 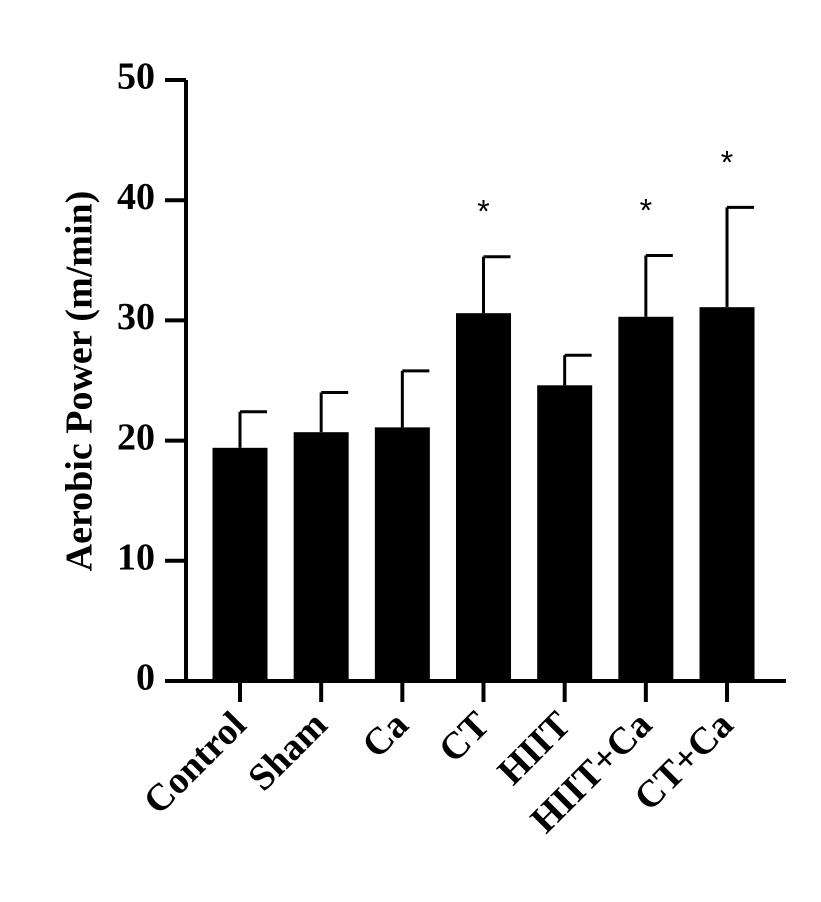 I want to click on x-tick-label-0: Control, so click(x=195, y=763).